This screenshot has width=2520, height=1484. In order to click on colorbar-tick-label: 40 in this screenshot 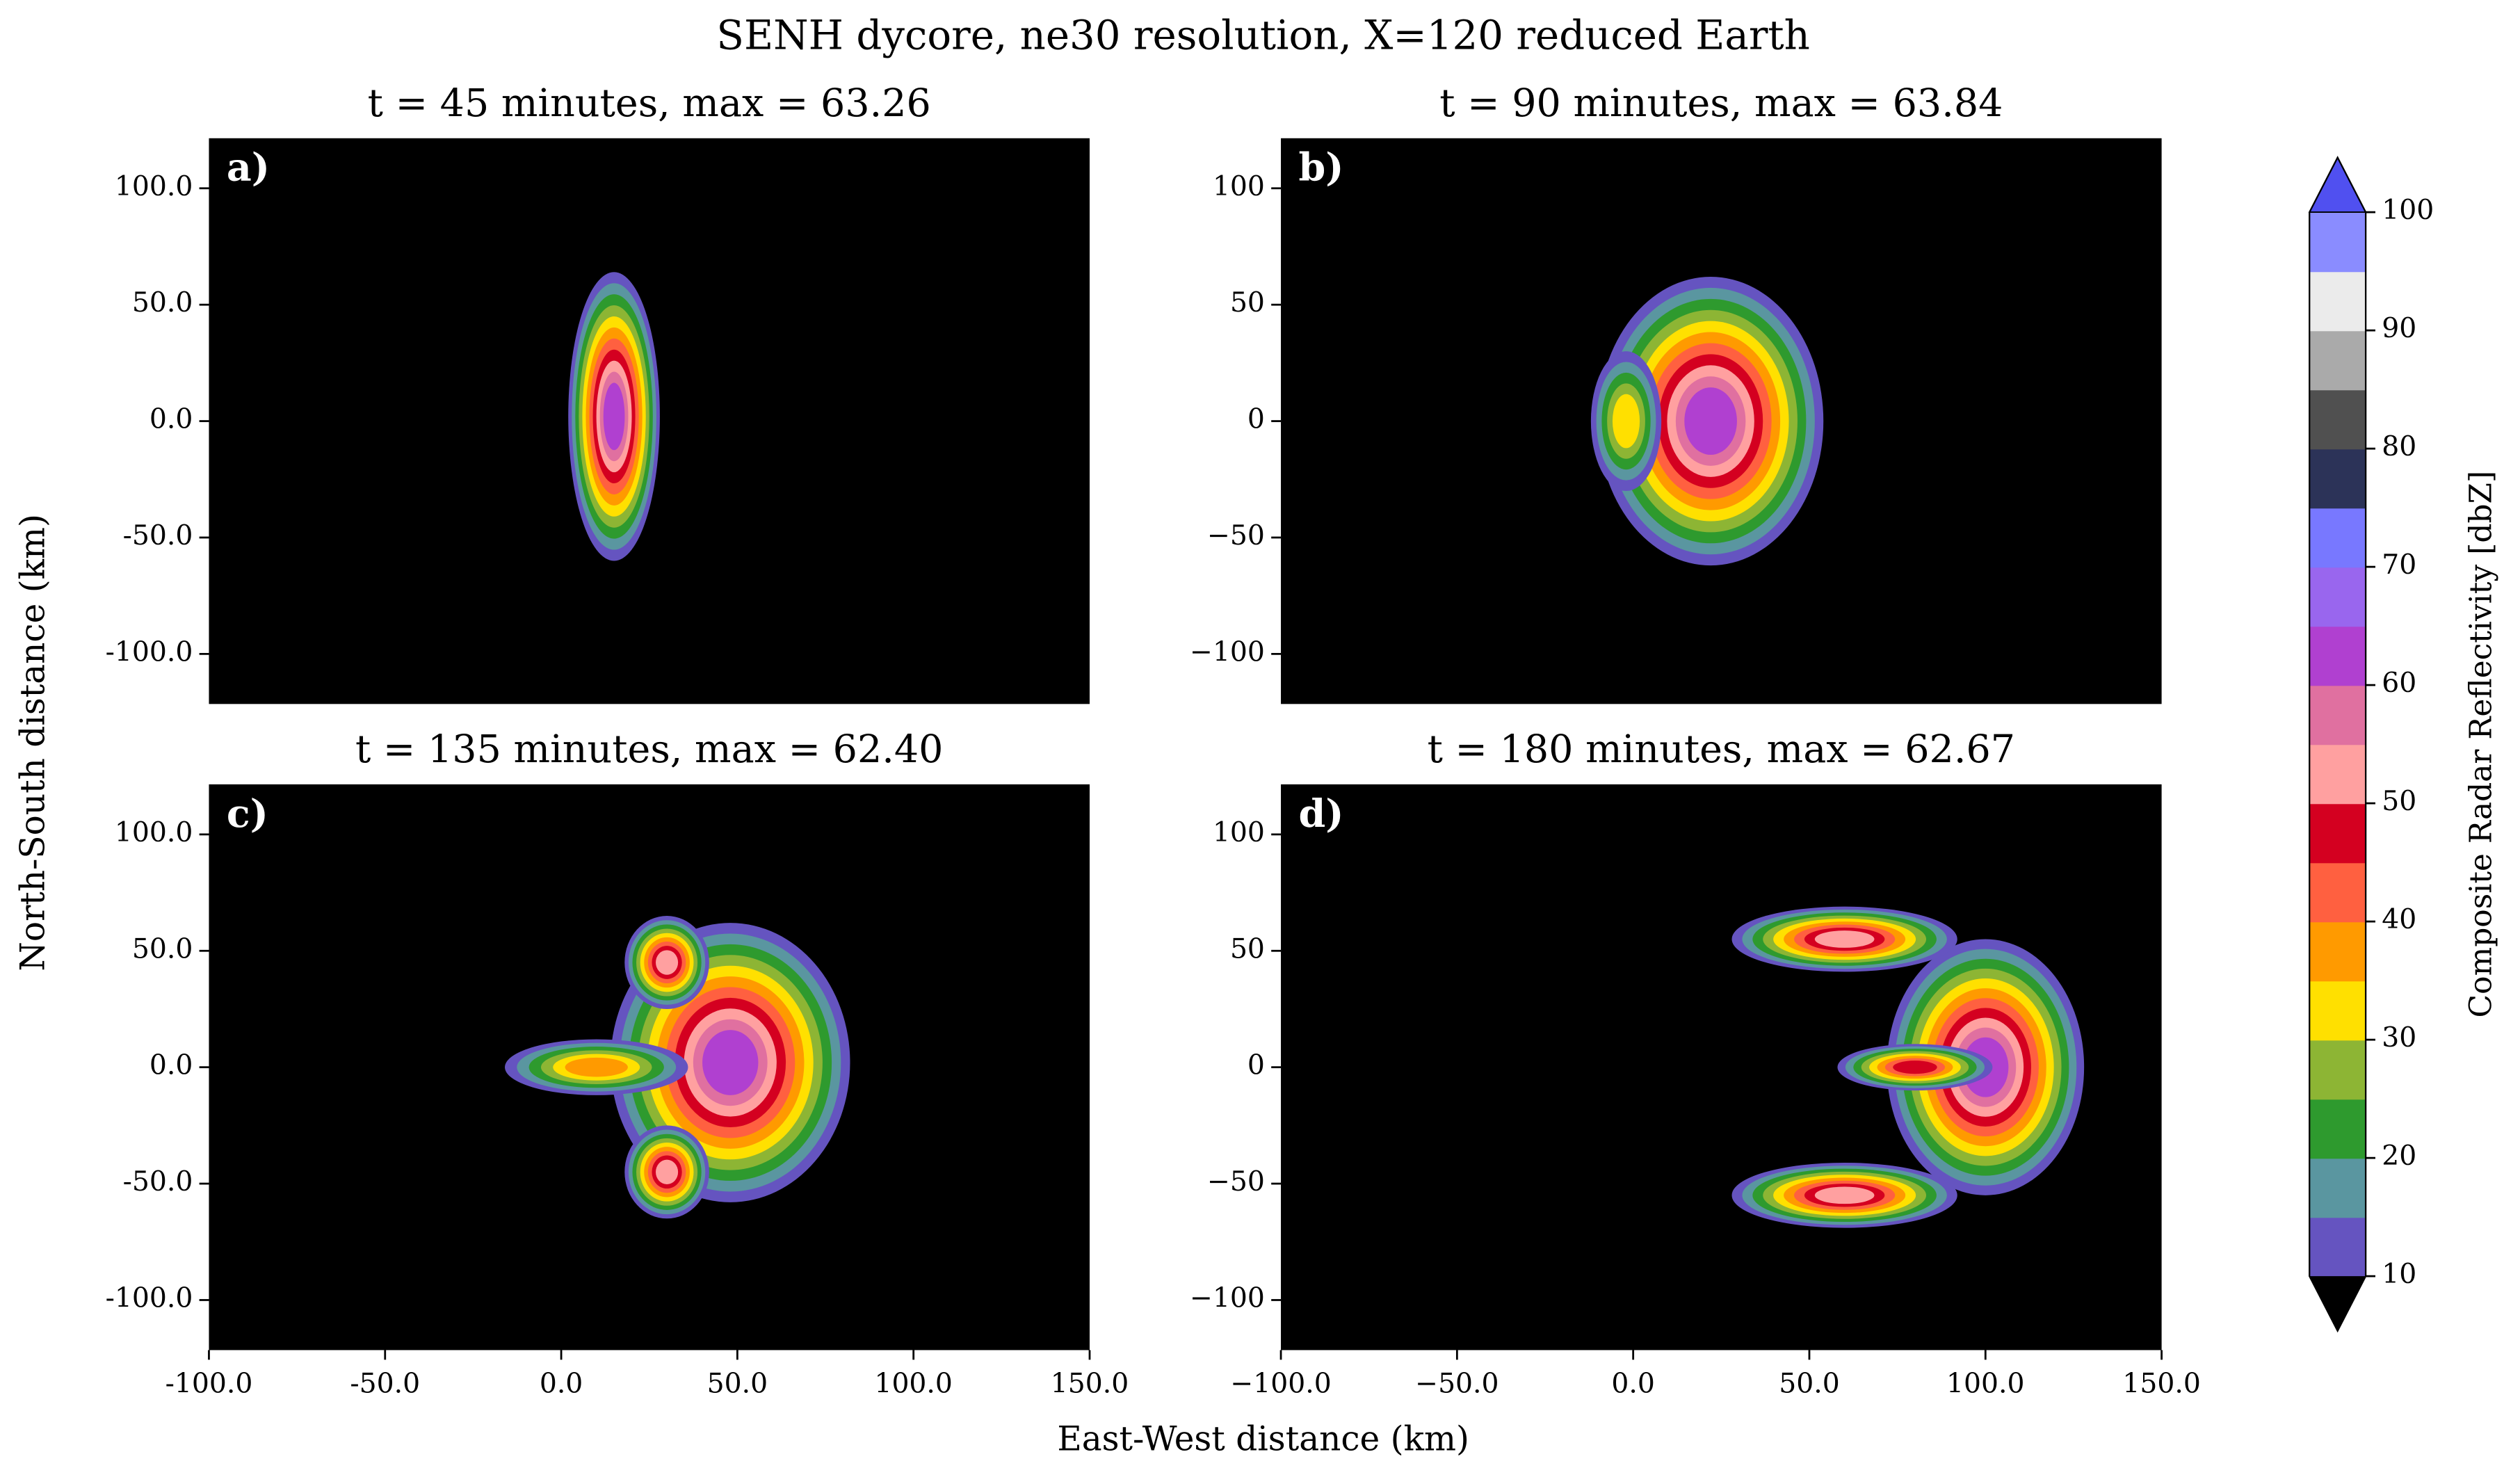, I will do `click(2399, 919)`.